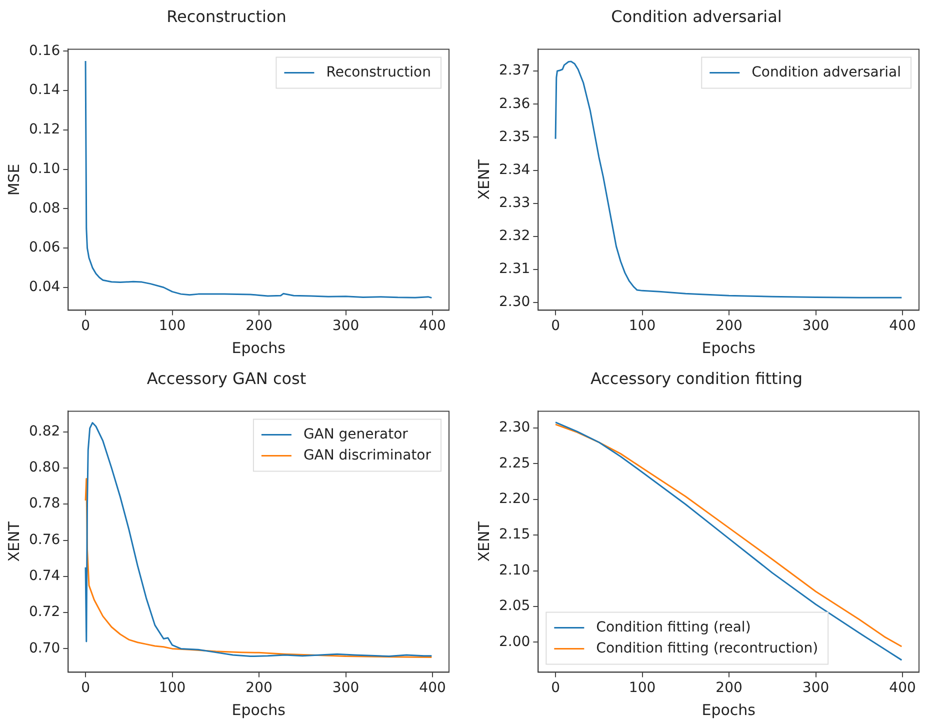 The height and width of the screenshot is (724, 939). Describe the element at coordinates (673, 627) in the screenshot. I see `legend-label: Condition fitting (real)` at that location.